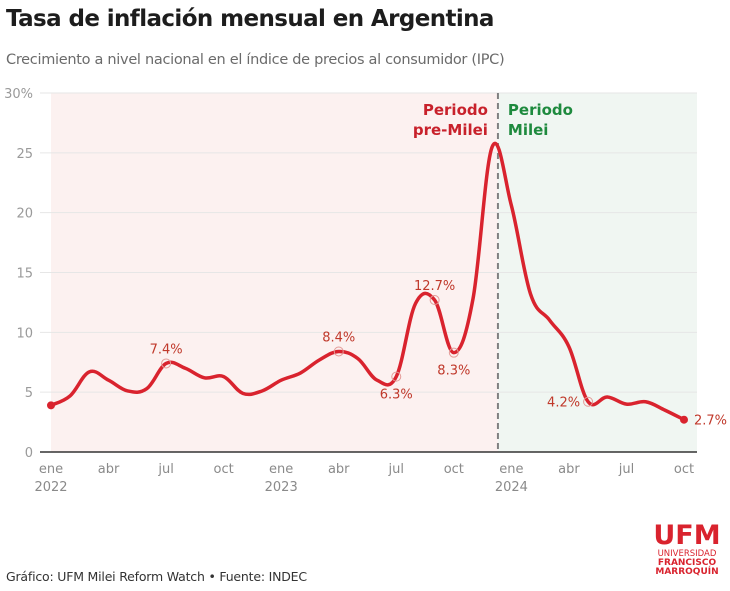 This screenshot has height=591, width=730. Describe the element at coordinates (24, 333) in the screenshot. I see `y-tick-label: 10` at that location.